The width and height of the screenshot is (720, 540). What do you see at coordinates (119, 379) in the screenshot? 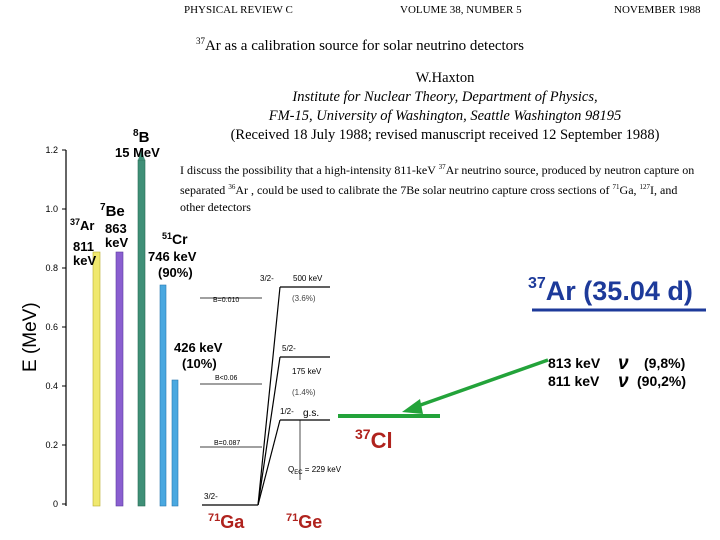
I see `bar-be7` at bounding box center [119, 379].